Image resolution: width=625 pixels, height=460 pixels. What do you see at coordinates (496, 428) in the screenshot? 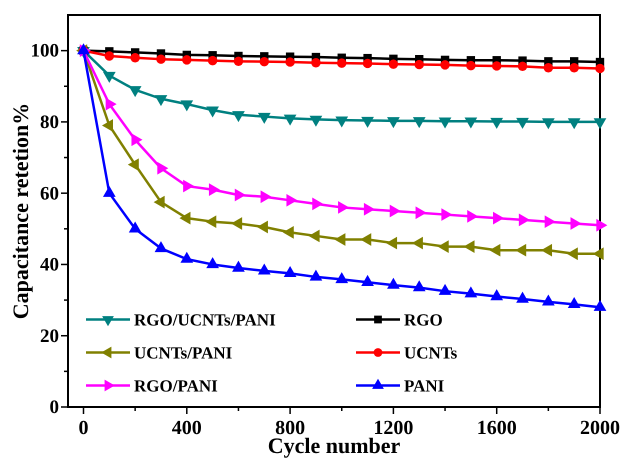
I see `x-tick-label: 1600` at bounding box center [496, 428].